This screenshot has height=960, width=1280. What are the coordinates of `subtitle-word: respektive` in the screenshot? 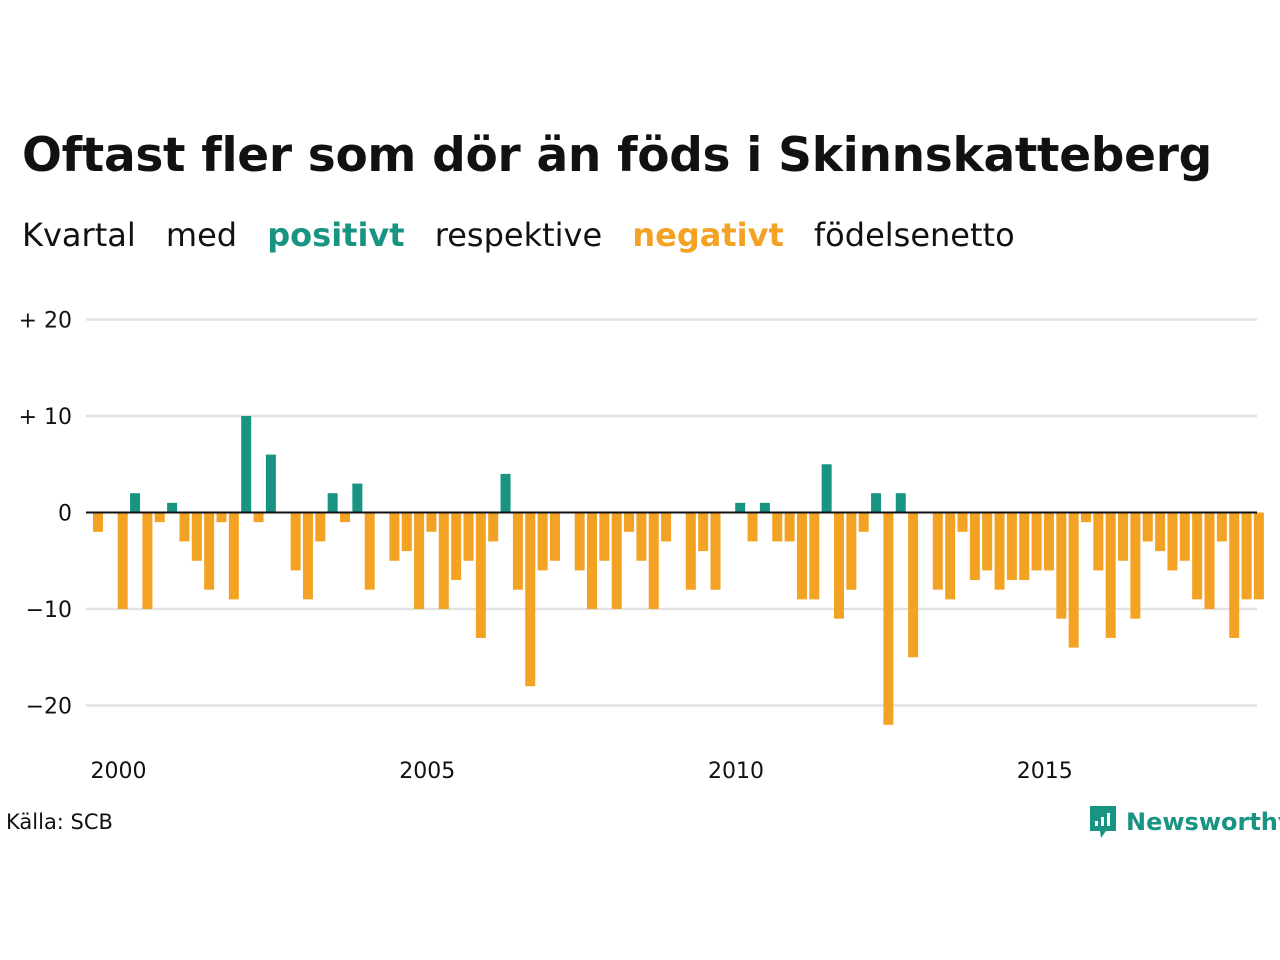 It's located at (518, 235).